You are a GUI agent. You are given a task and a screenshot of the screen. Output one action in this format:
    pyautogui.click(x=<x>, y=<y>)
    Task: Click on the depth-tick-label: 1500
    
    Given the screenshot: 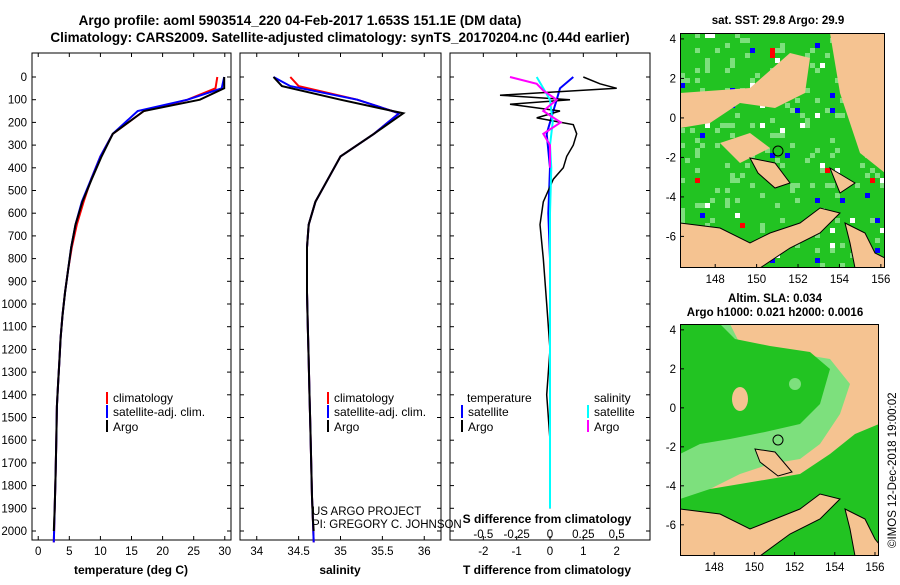 What is the action you would take?
    pyautogui.click(x=14, y=419)
    